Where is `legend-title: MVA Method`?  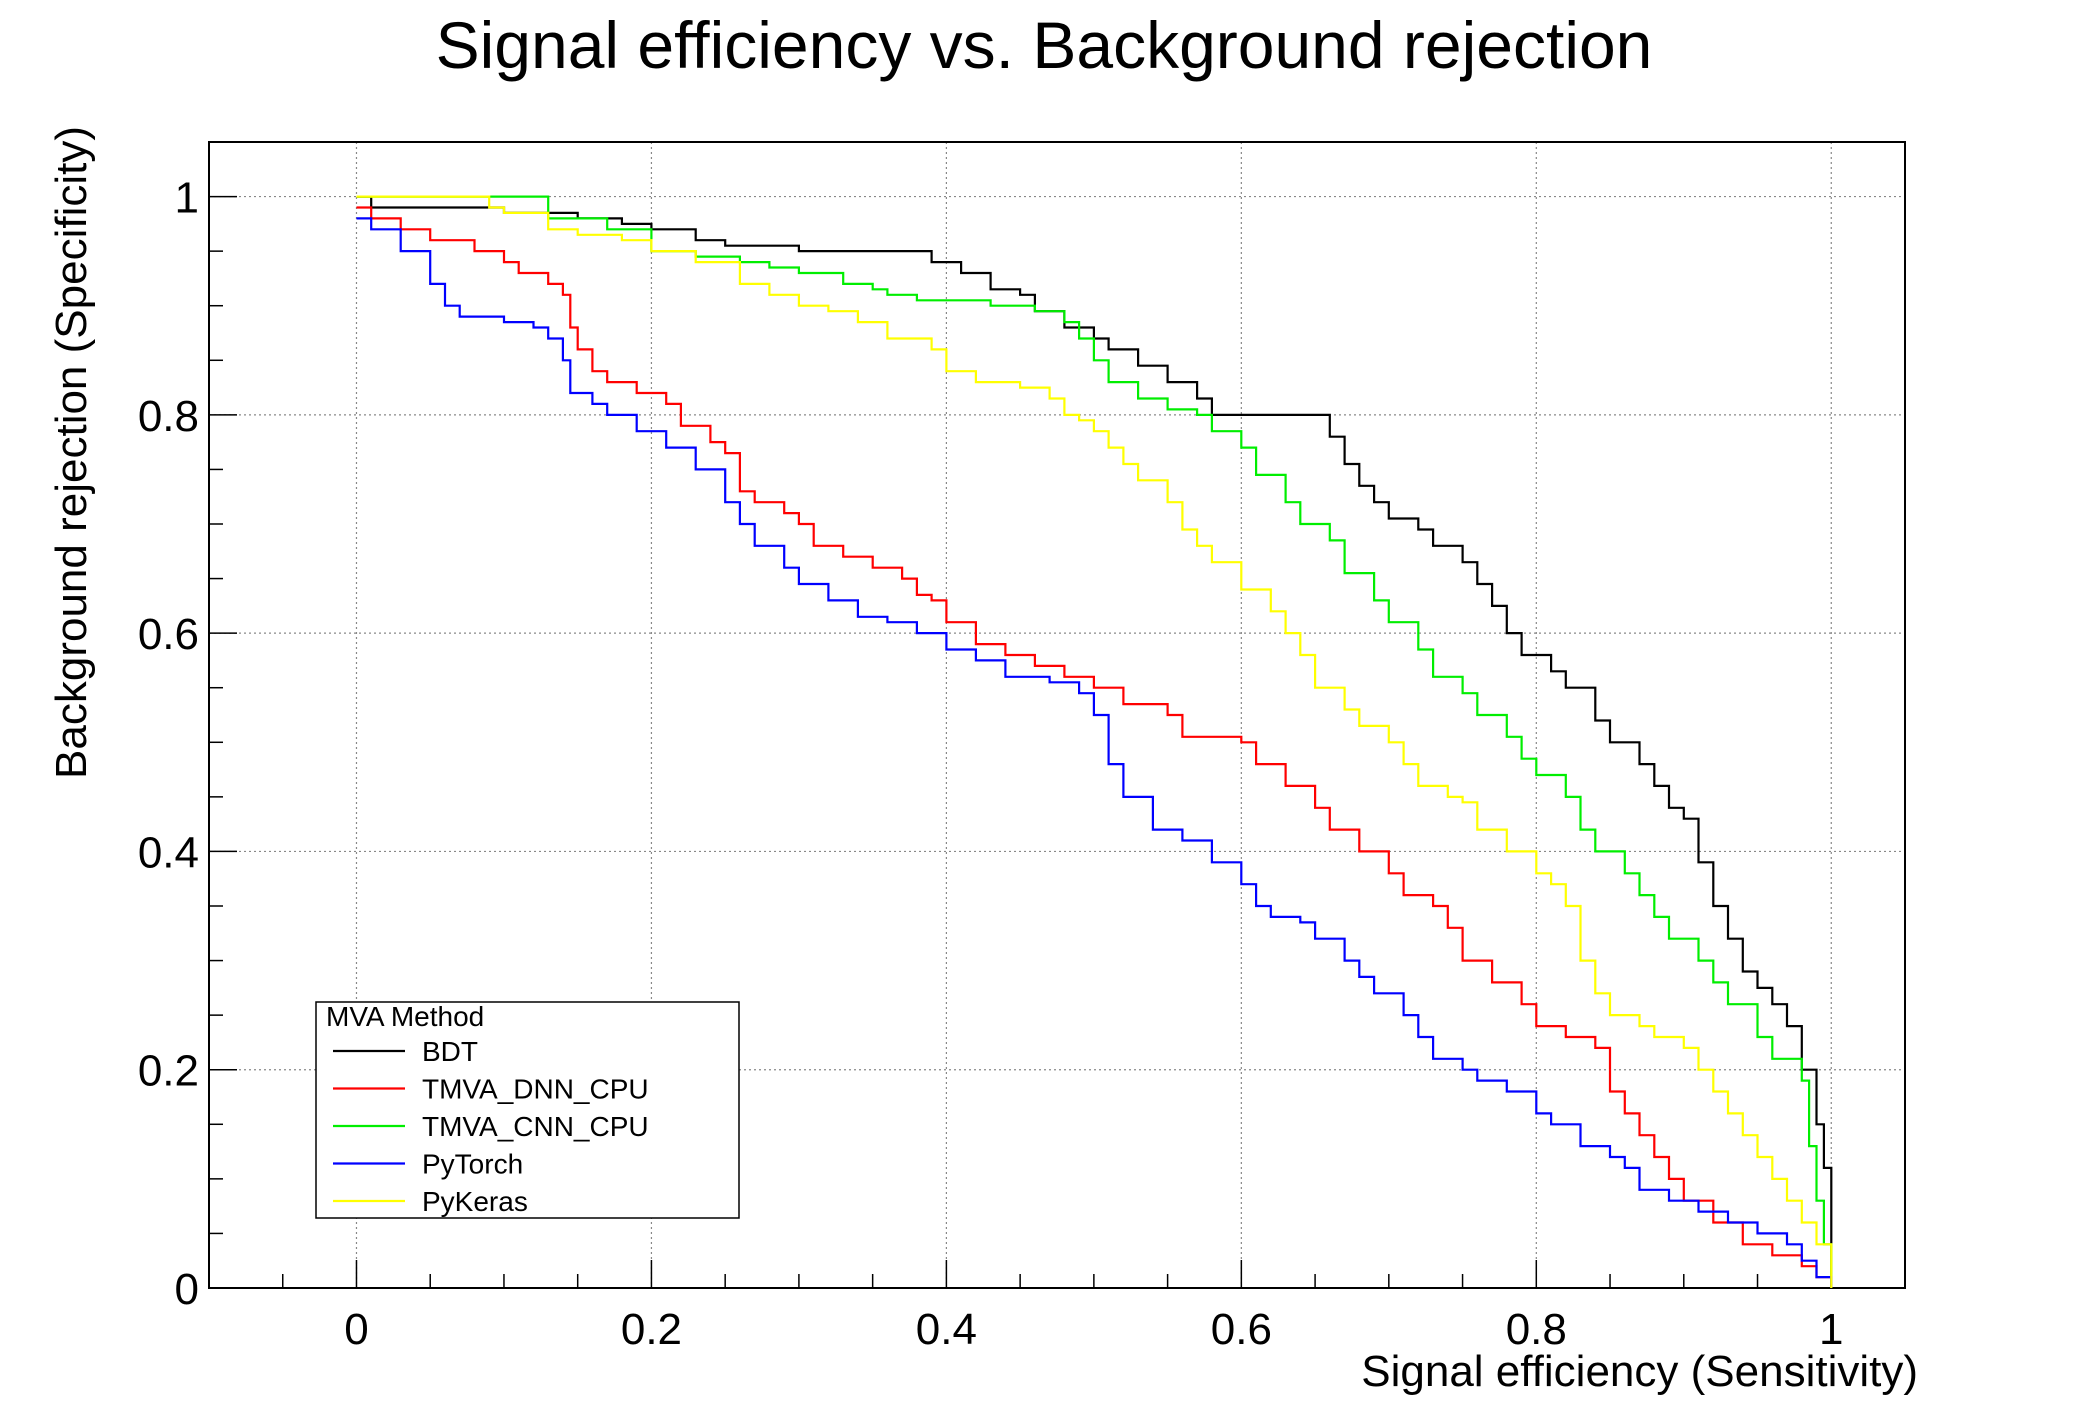 legend-title: MVA Method is located at coordinates (405, 1016).